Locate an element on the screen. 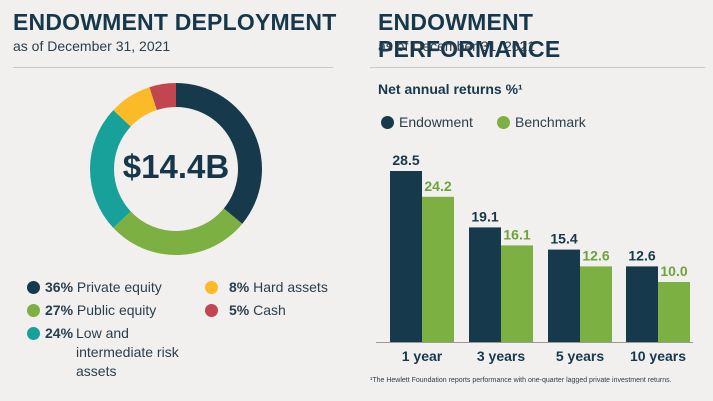 This screenshot has width=713, height=401. legend-pct: 27% is located at coordinates (59, 310).